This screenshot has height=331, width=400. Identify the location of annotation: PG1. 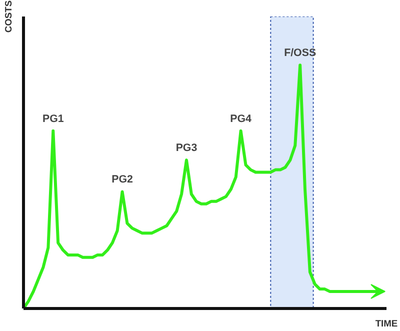
(53, 118).